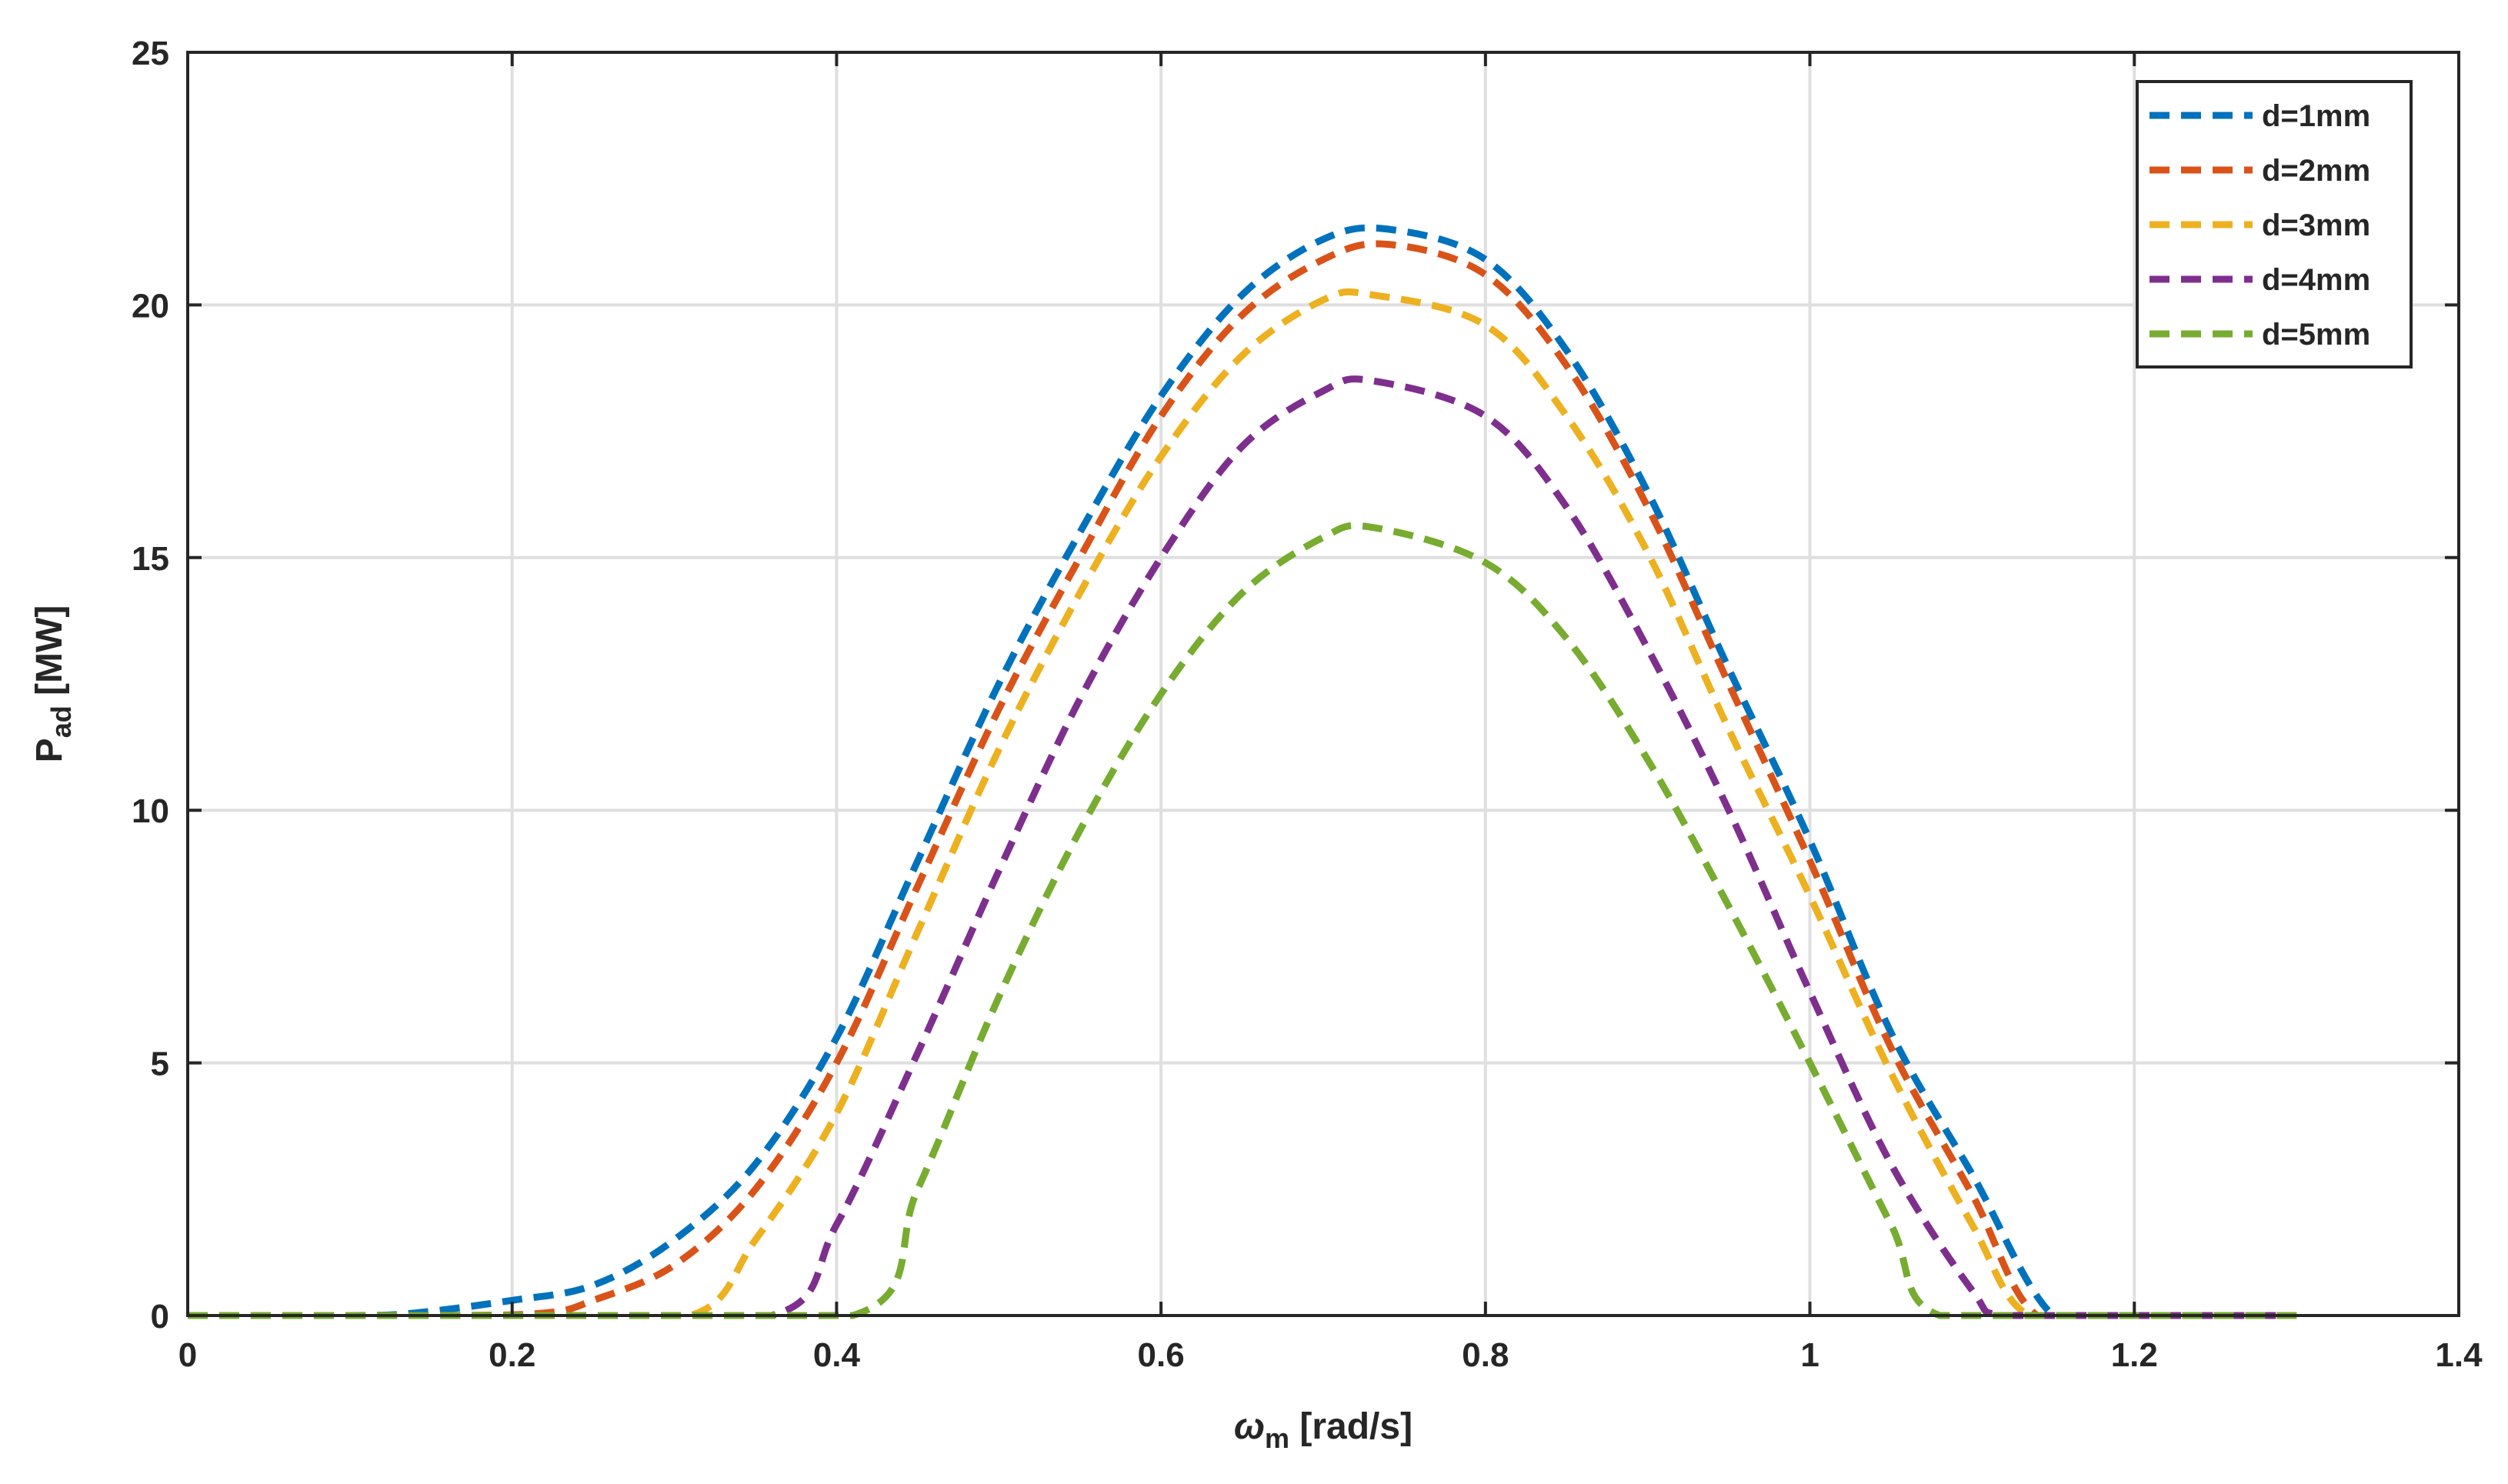  What do you see at coordinates (150, 306) in the screenshot?
I see `y-tick-label: 20` at bounding box center [150, 306].